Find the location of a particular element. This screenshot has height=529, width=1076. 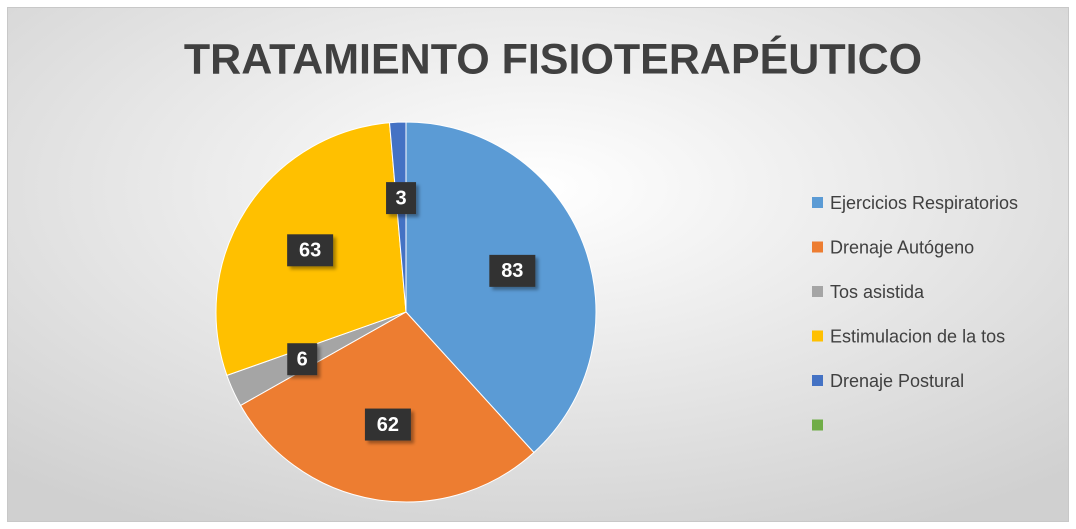

data-label: 6 is located at coordinates (302, 360).